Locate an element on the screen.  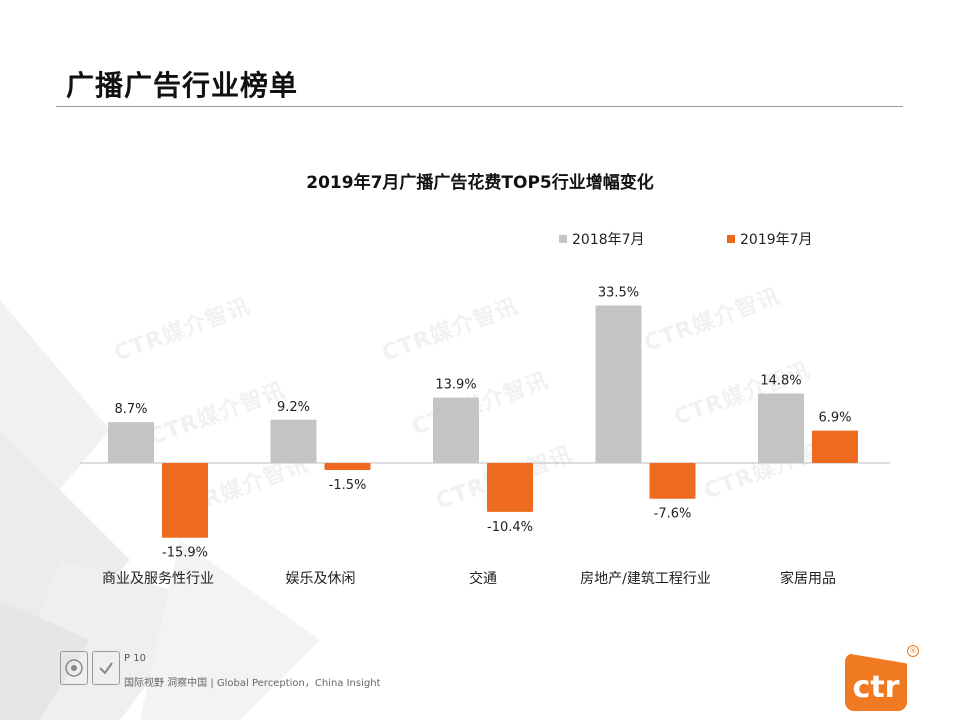
legend-swatch-2018 is located at coordinates (563, 239).